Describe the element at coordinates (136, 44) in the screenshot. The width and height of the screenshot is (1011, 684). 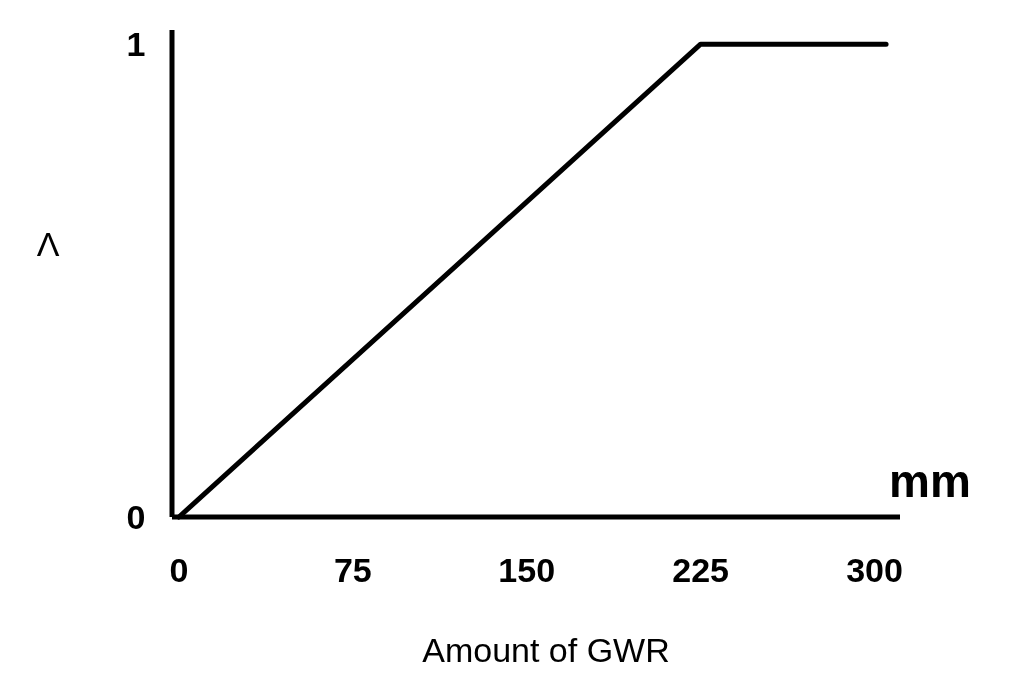
I see `y-tick-label: 1` at that location.